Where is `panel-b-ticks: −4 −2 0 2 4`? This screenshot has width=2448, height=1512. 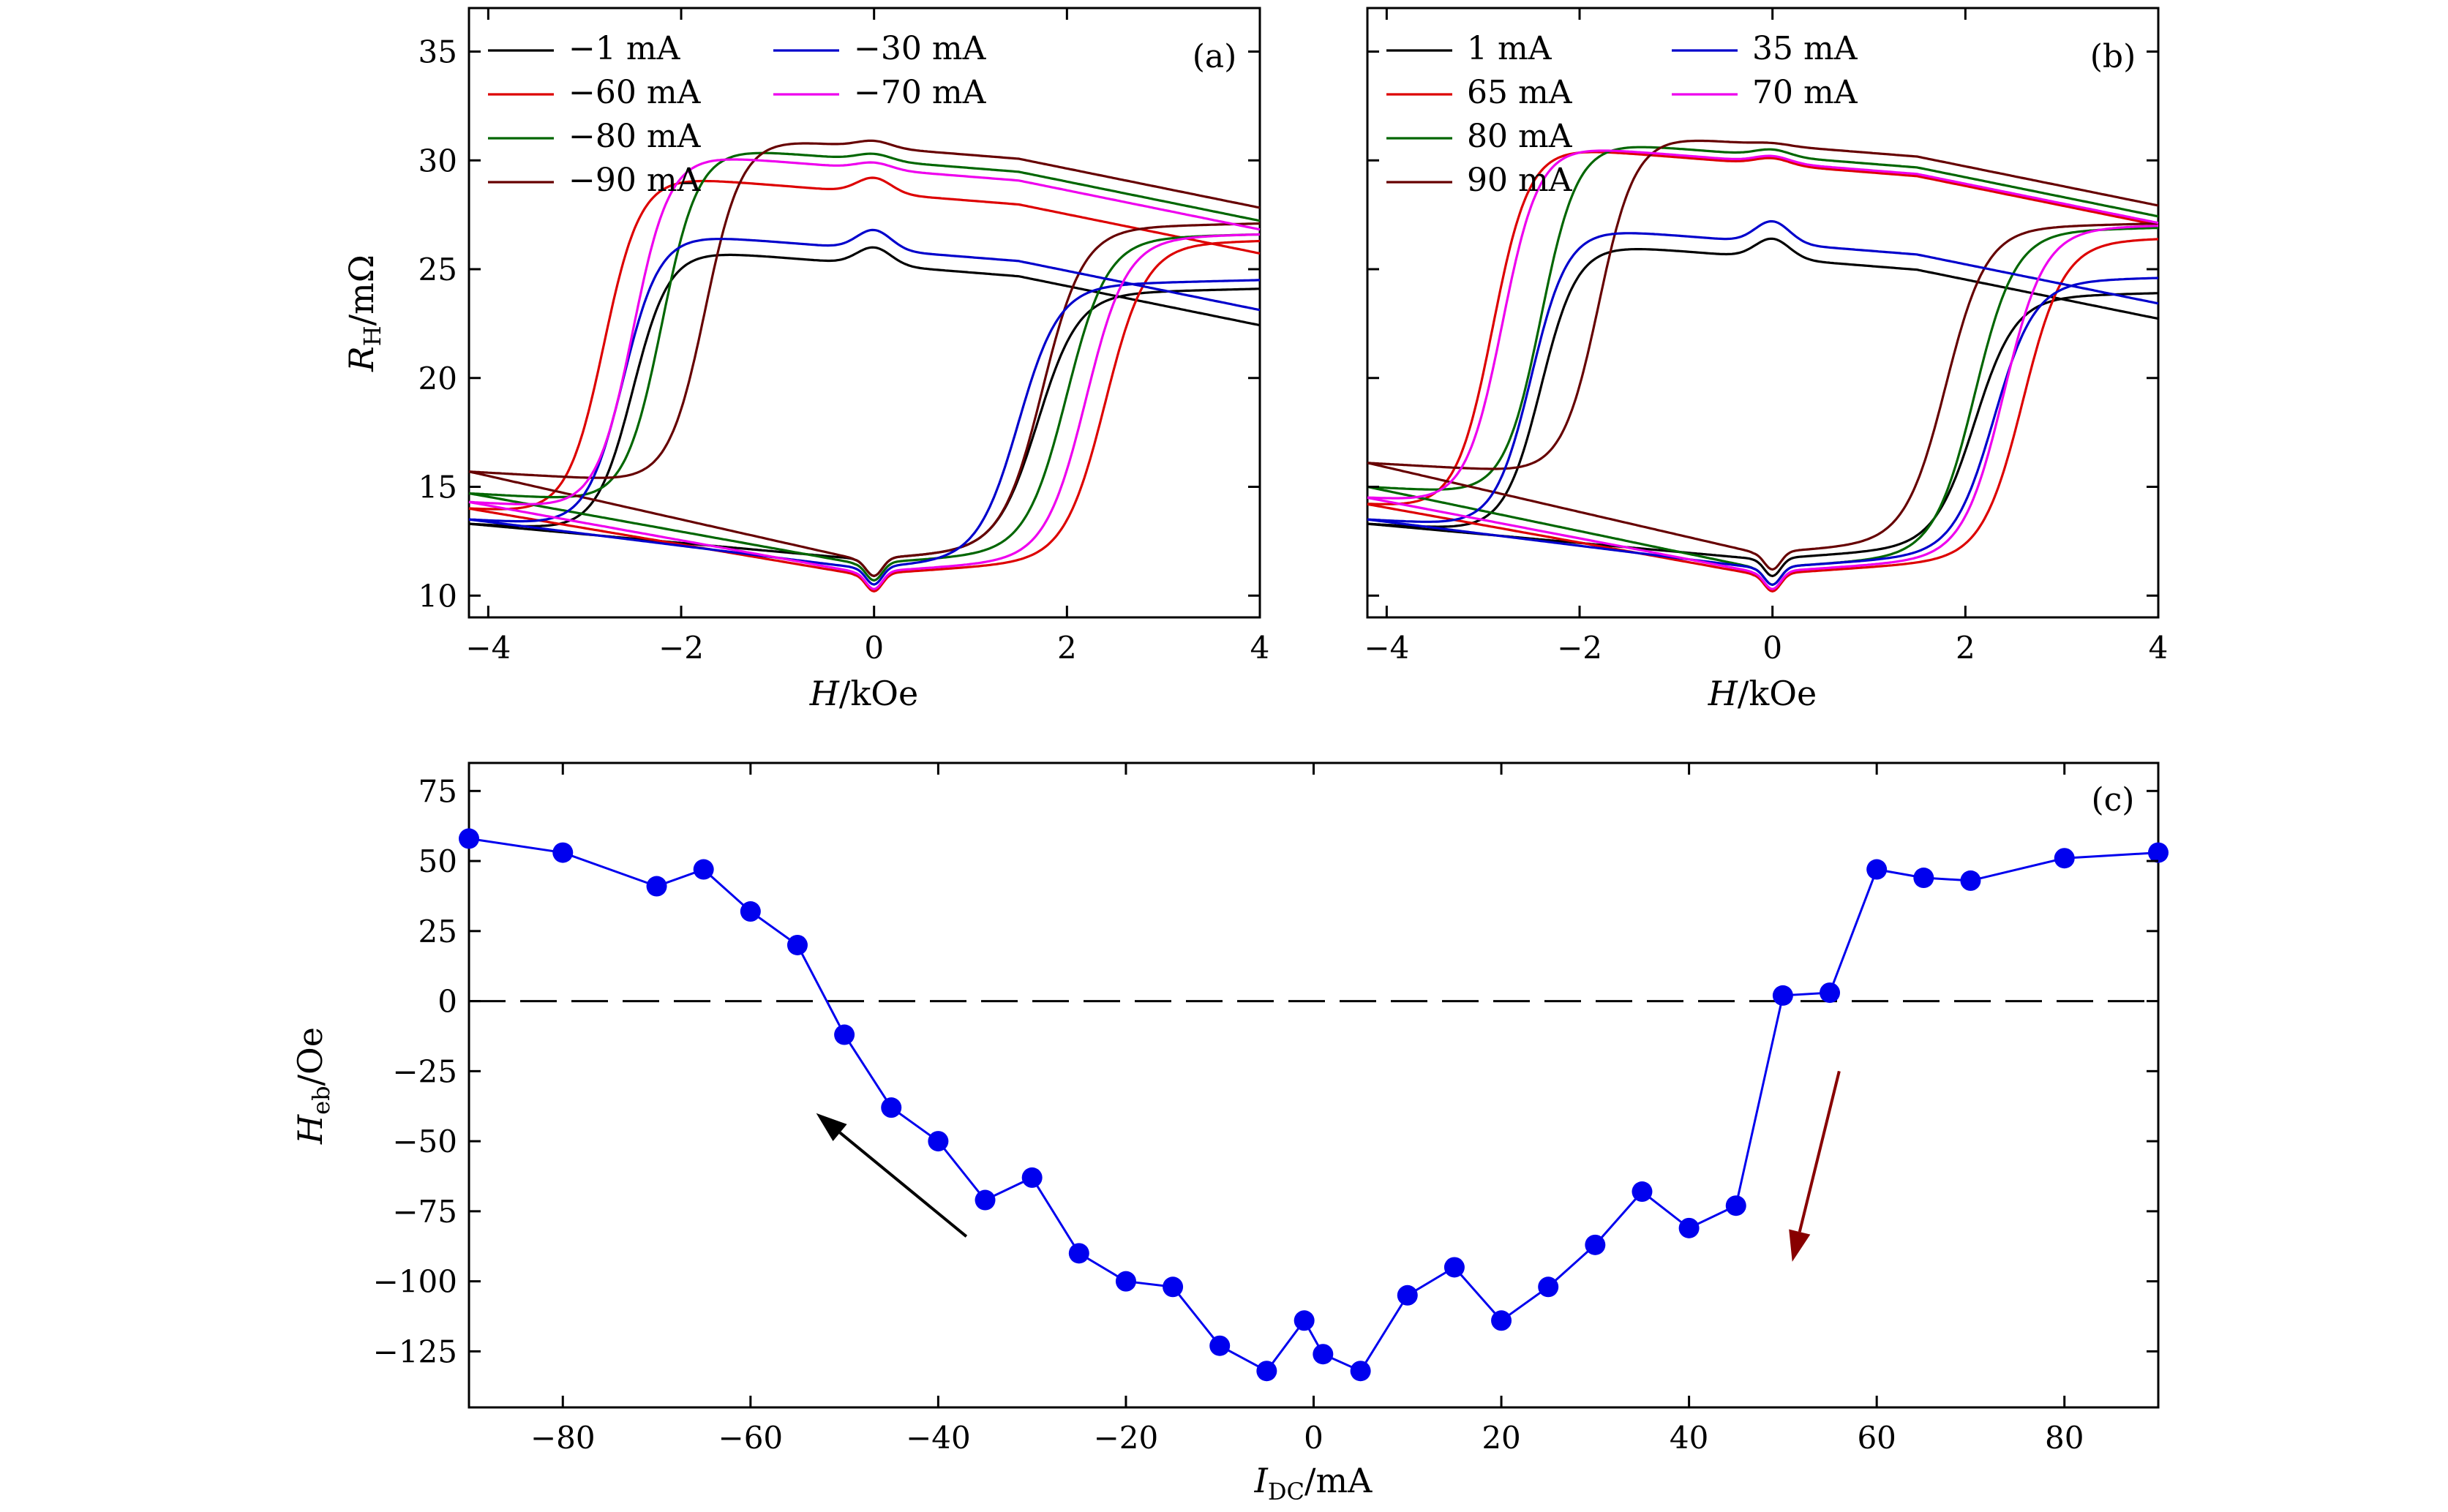 panel-b-ticks: −4 −2 0 2 4 is located at coordinates (1766, 337).